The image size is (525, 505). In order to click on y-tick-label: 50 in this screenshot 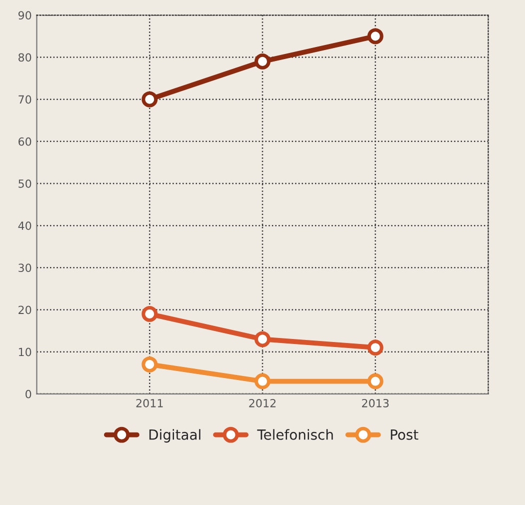, I will do `click(25, 183)`.